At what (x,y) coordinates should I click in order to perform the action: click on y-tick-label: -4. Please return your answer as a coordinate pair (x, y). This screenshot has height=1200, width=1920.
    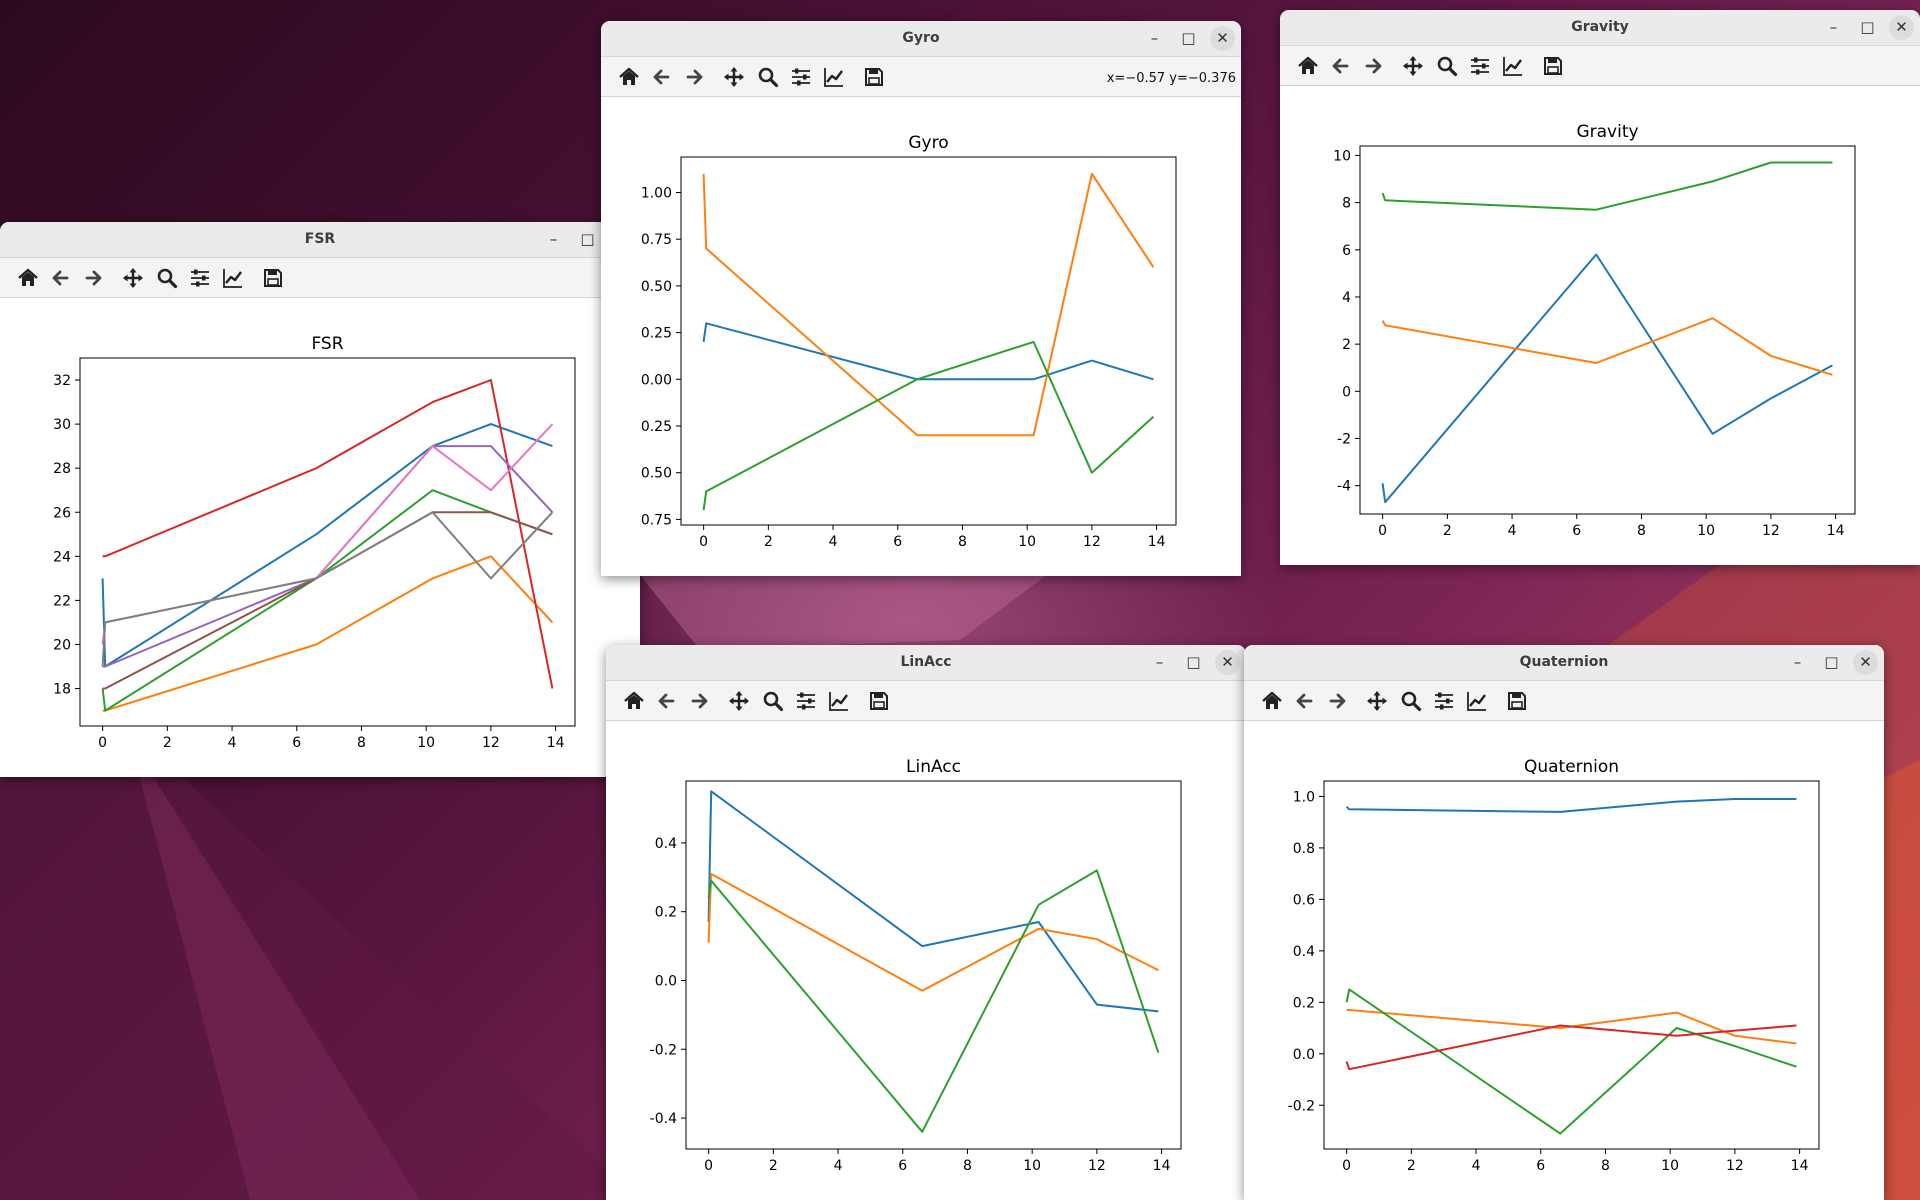
    Looking at the image, I should click on (1344, 487).